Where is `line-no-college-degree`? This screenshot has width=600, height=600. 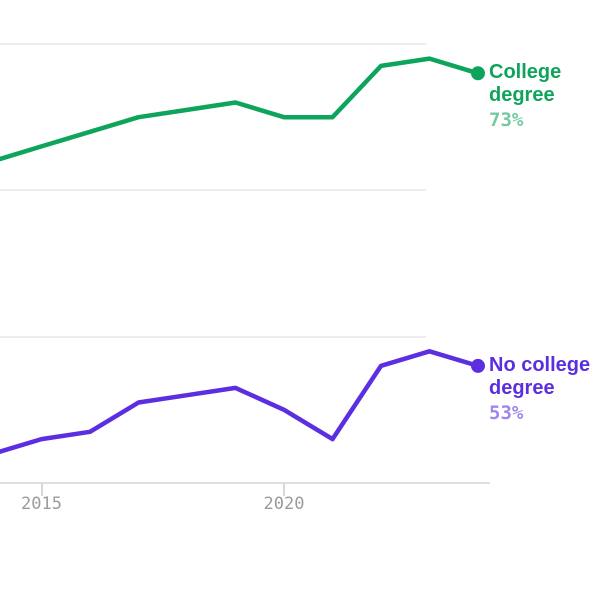 line-no-college-degree is located at coordinates (240, 401).